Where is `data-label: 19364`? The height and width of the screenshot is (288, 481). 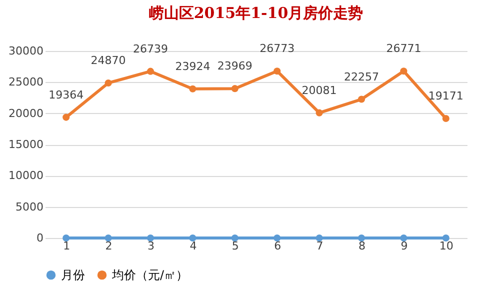 data-label: 19364 is located at coordinates (66, 95).